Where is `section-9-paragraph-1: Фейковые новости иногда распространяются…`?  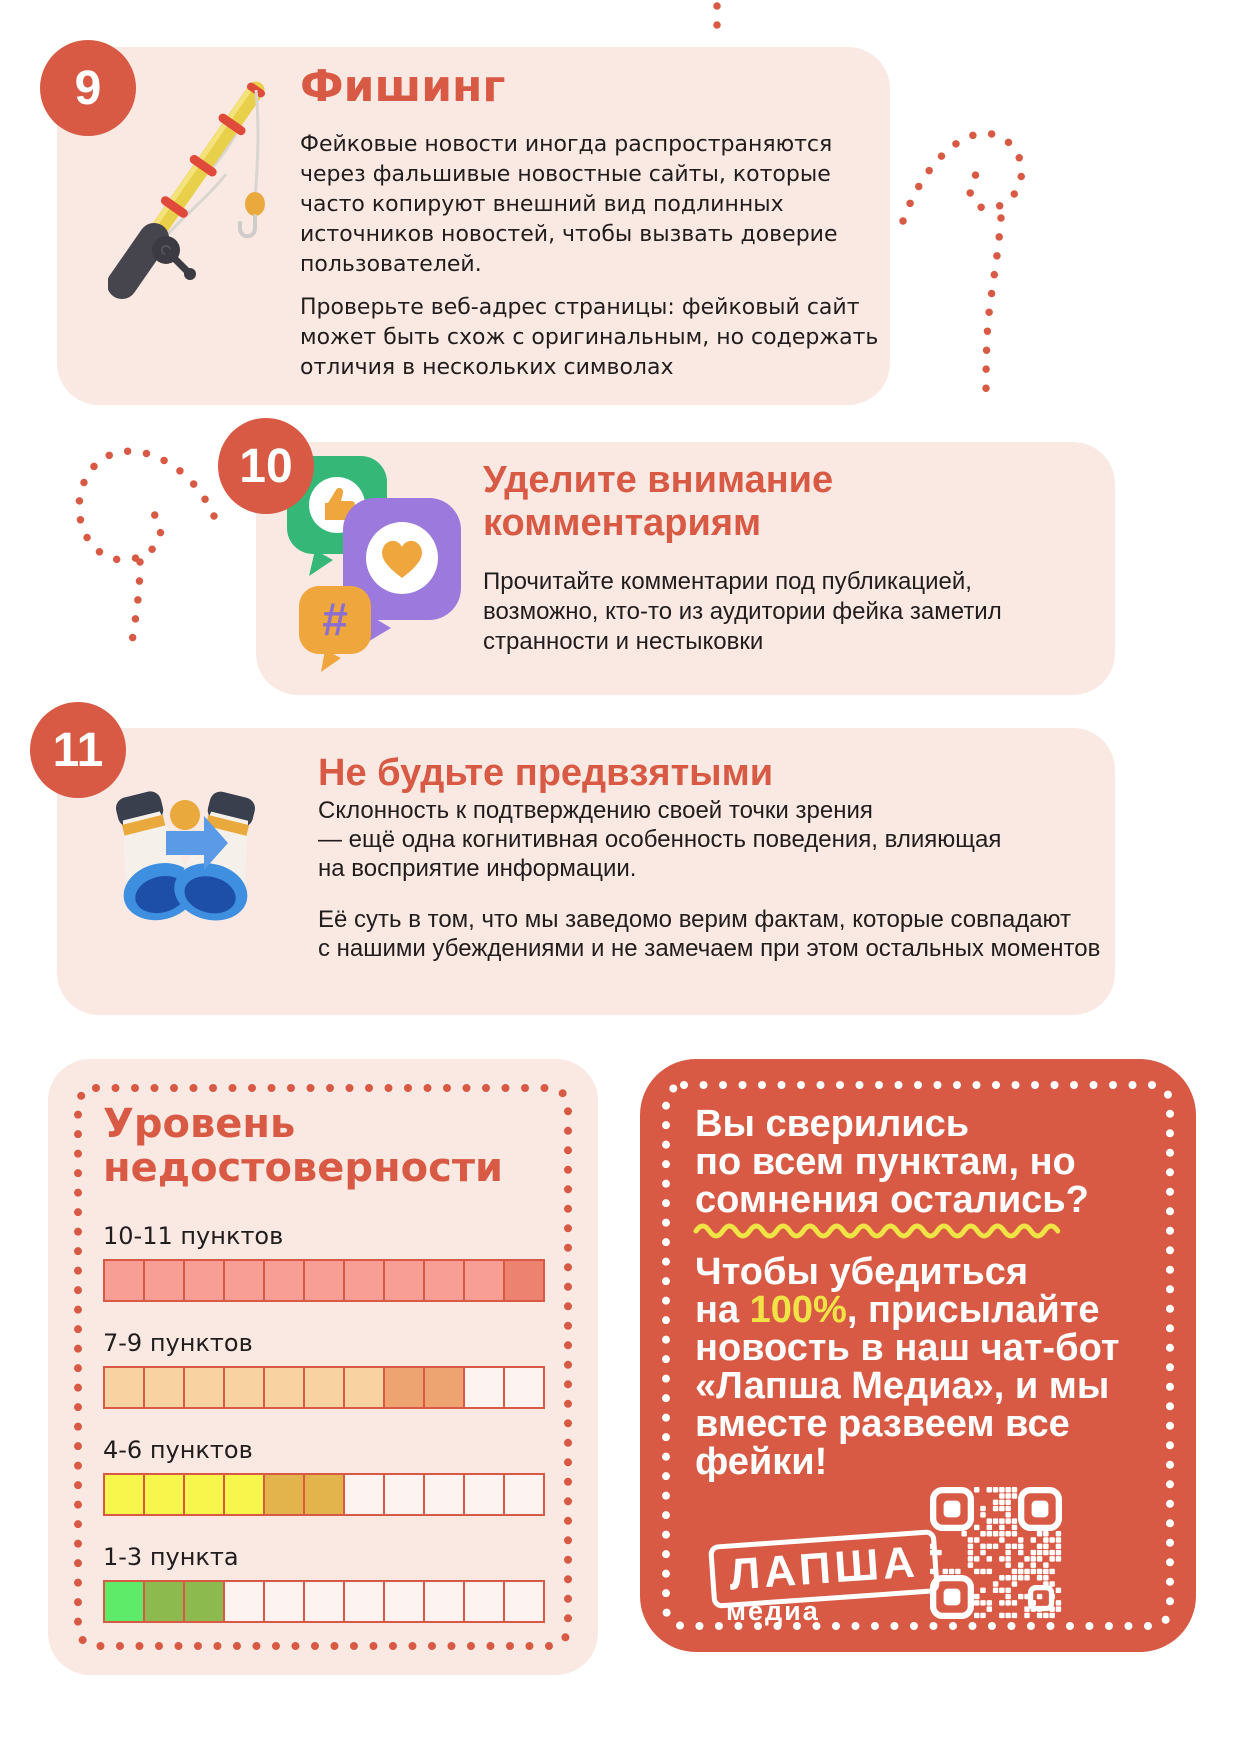
section-9-paragraph-1: Фейковые новости иногда распространяются… is located at coordinates (569, 204).